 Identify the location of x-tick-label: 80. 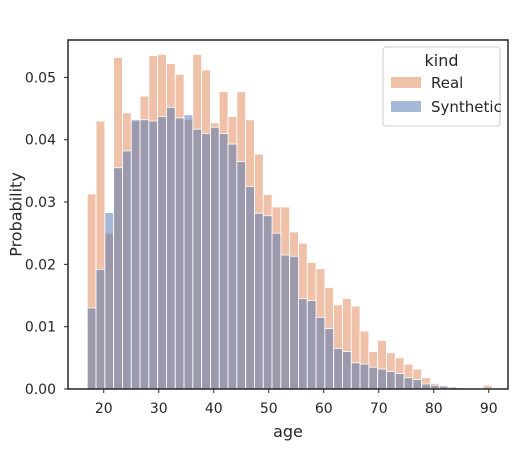
(434, 409).